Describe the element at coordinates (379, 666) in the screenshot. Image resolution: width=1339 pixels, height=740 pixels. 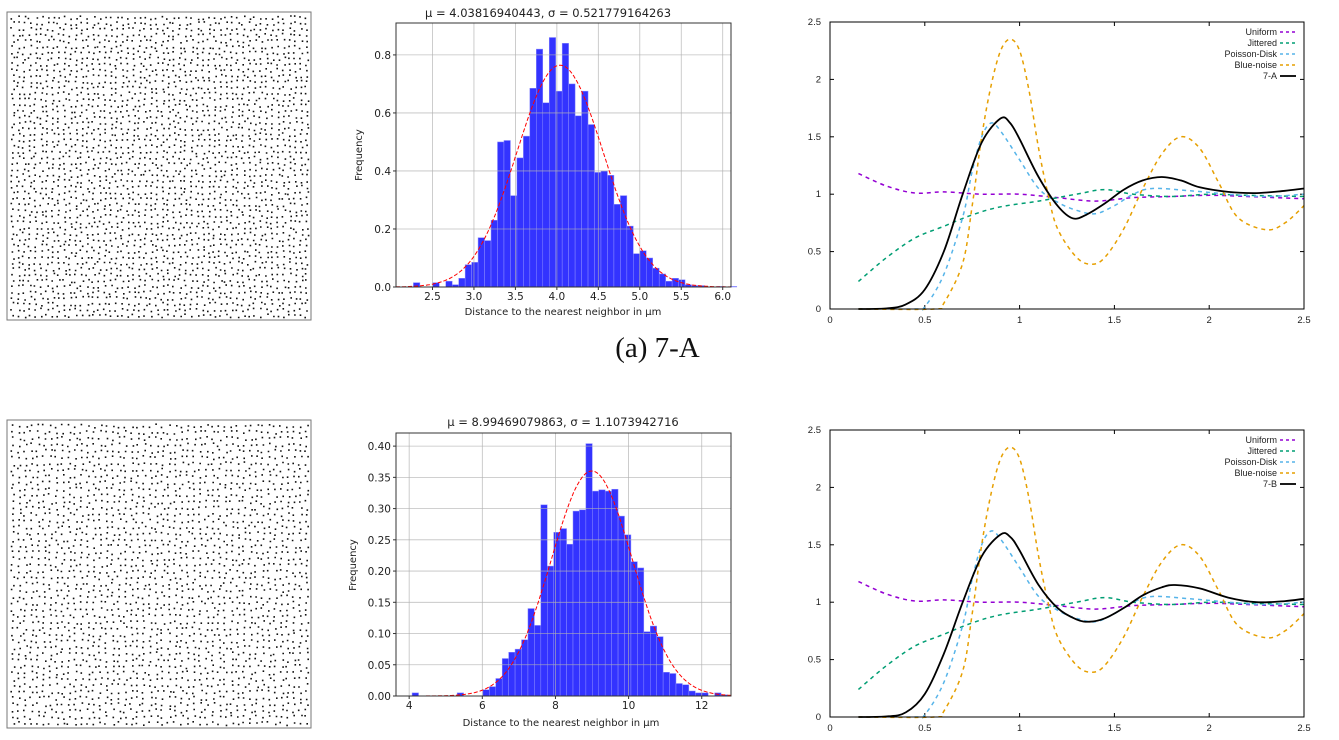
I see `y-tick-label: 0.05` at that location.